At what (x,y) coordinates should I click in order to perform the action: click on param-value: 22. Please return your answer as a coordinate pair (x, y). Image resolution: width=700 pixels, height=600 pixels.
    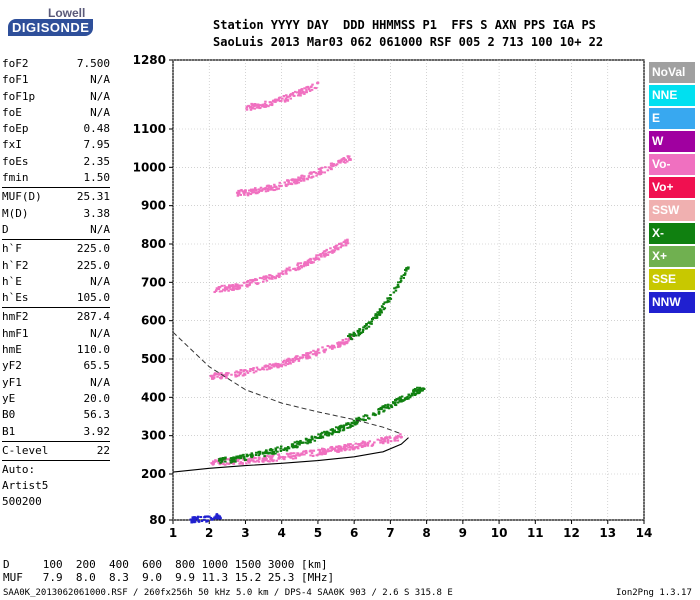
    Looking at the image, I should click on (103, 450).